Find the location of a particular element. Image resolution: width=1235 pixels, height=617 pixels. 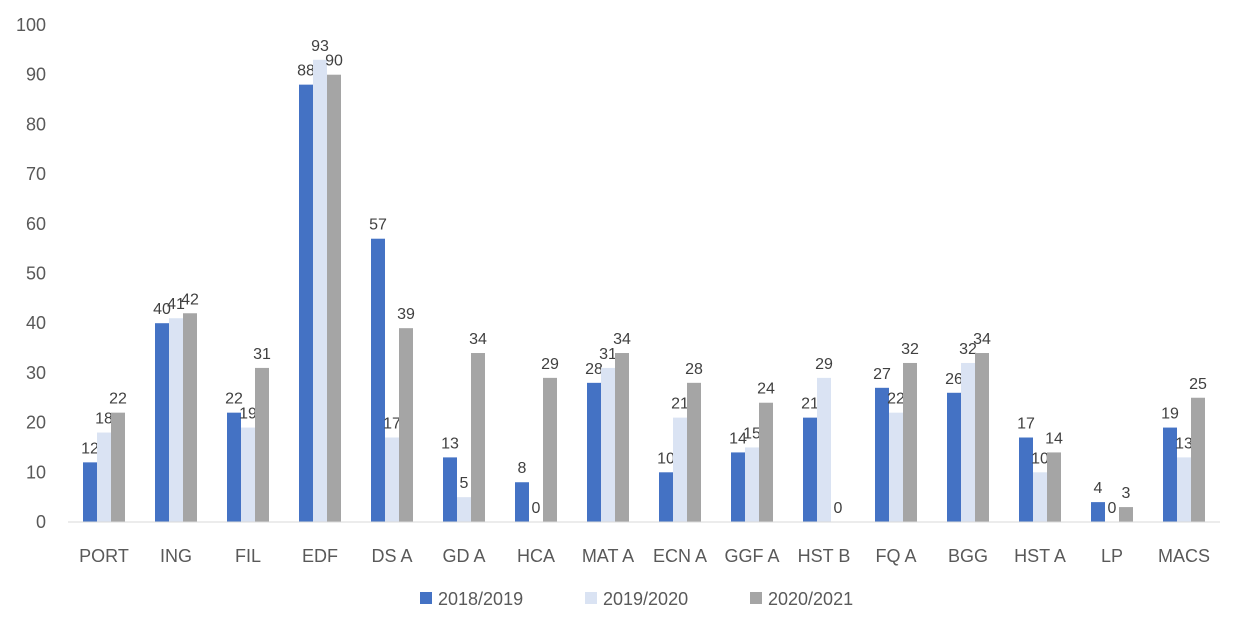

x-tick-label: EDF is located at coordinates (320, 556).